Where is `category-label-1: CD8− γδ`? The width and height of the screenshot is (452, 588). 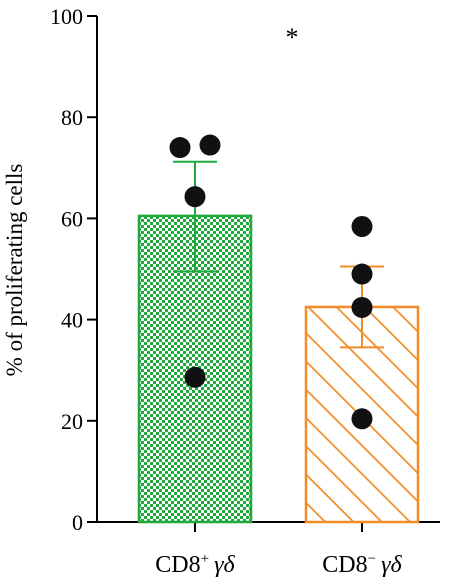
category-label-1: CD8− γδ is located at coordinates (362, 564).